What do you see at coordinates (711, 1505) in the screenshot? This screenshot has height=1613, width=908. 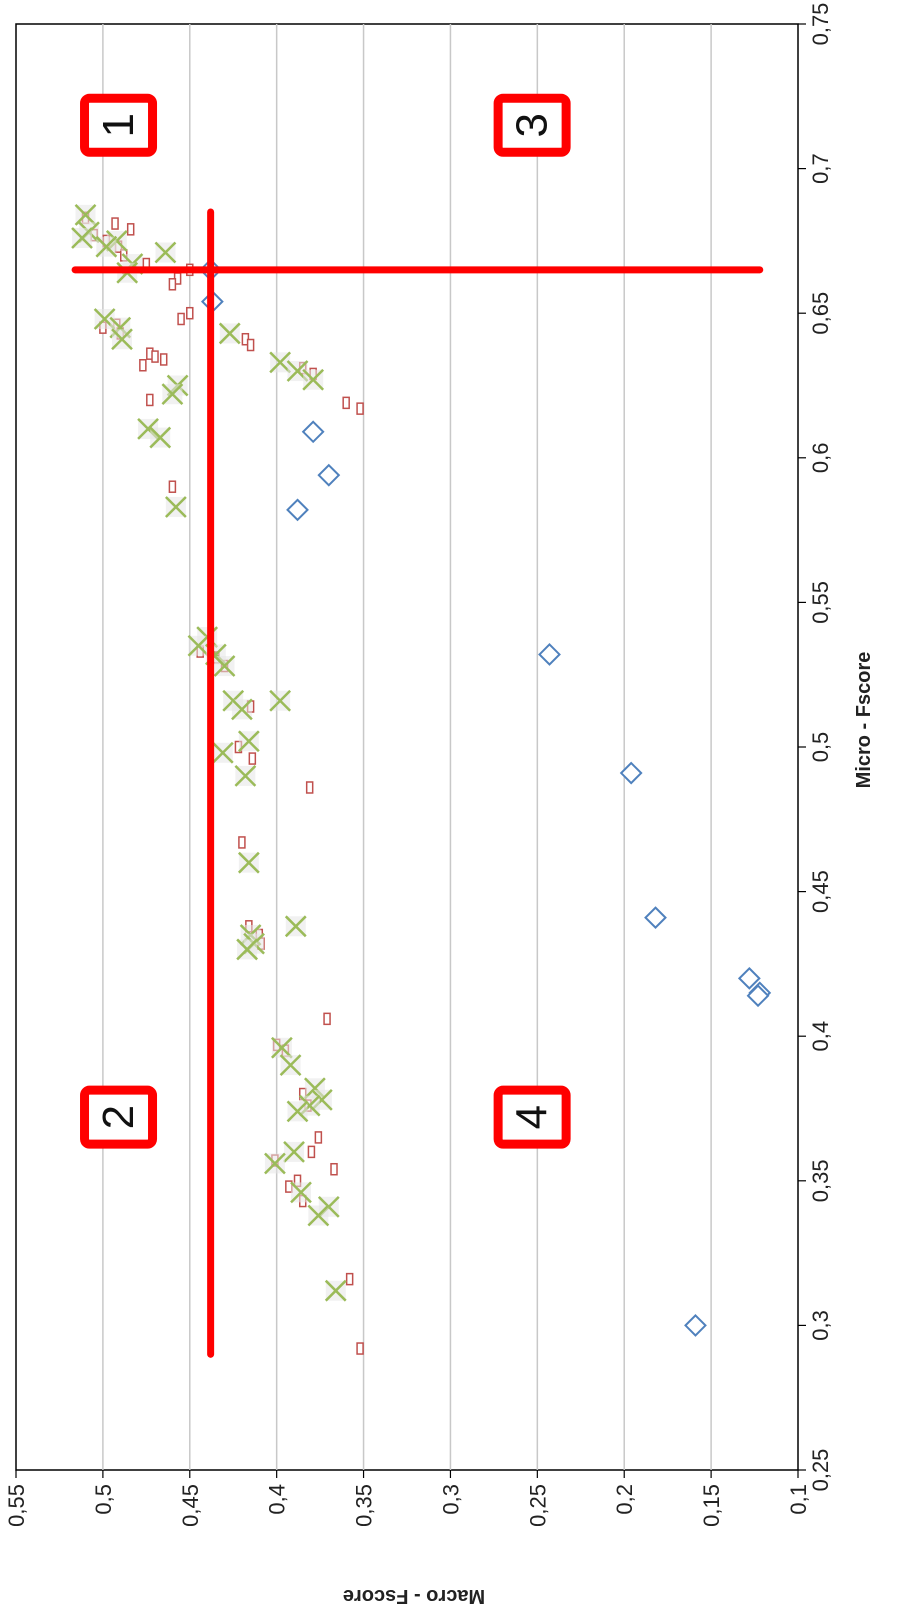 I see `y-tick-label: 0,15` at bounding box center [711, 1505].